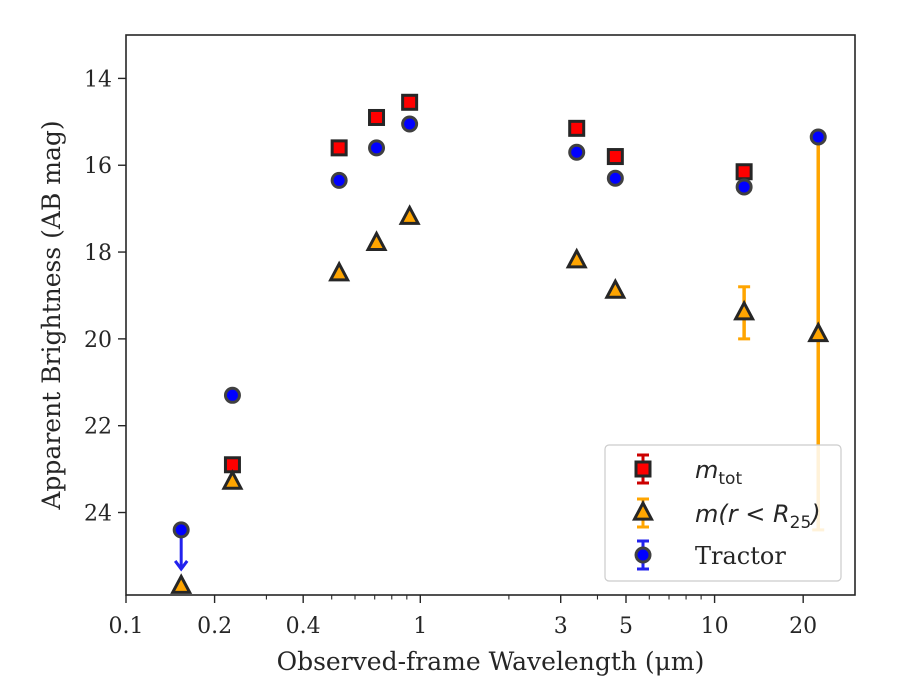 The width and height of the screenshot is (900, 700). Describe the element at coordinates (181, 566) in the screenshot. I see `upper-limit-arrow-head` at that location.